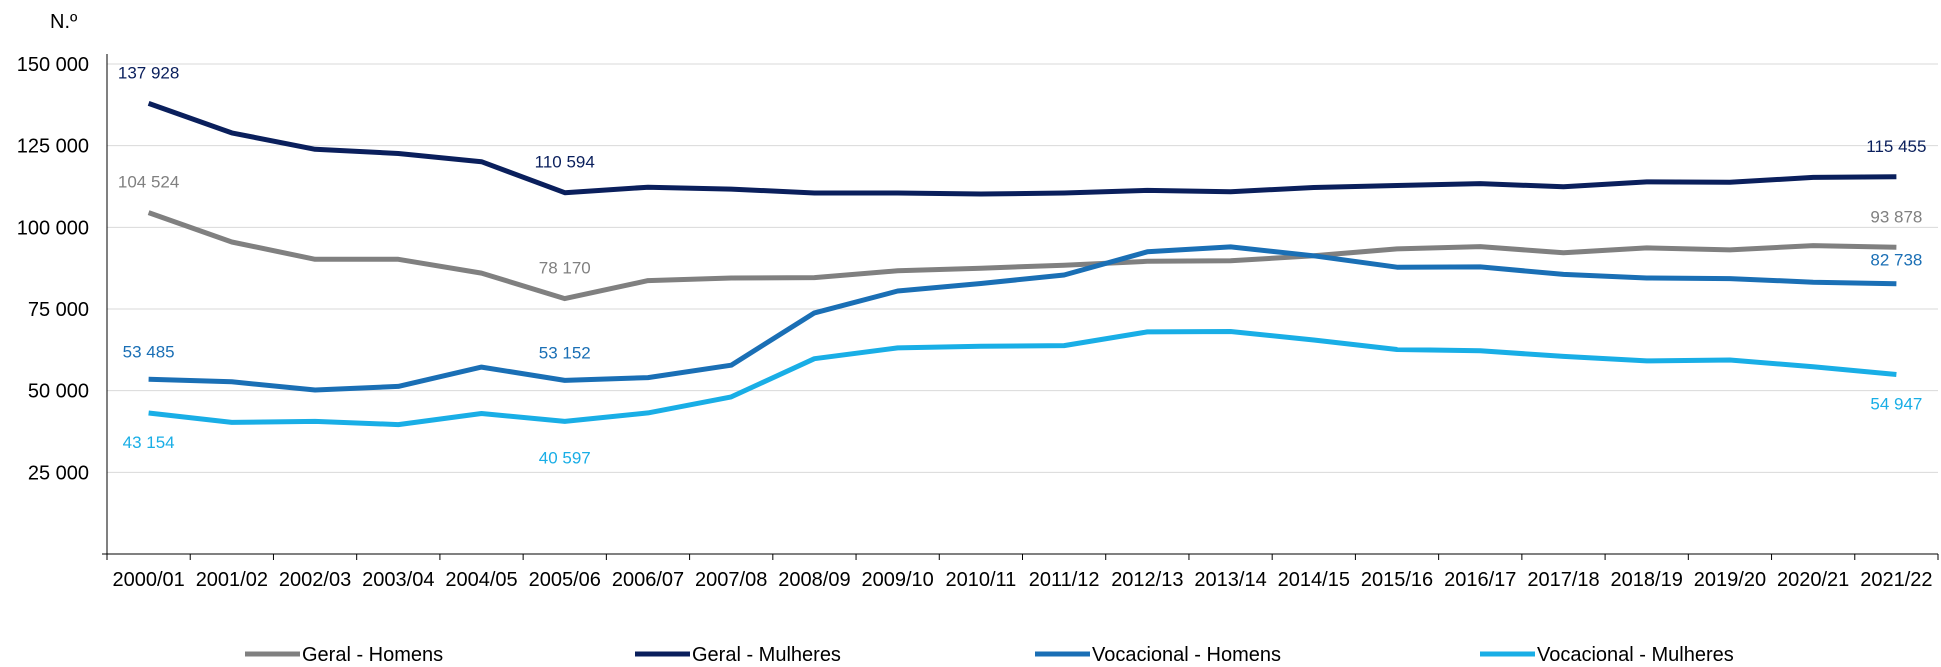 The height and width of the screenshot is (667, 1941). Describe the element at coordinates (64, 22) in the screenshot. I see `unit-label: N.º` at that location.